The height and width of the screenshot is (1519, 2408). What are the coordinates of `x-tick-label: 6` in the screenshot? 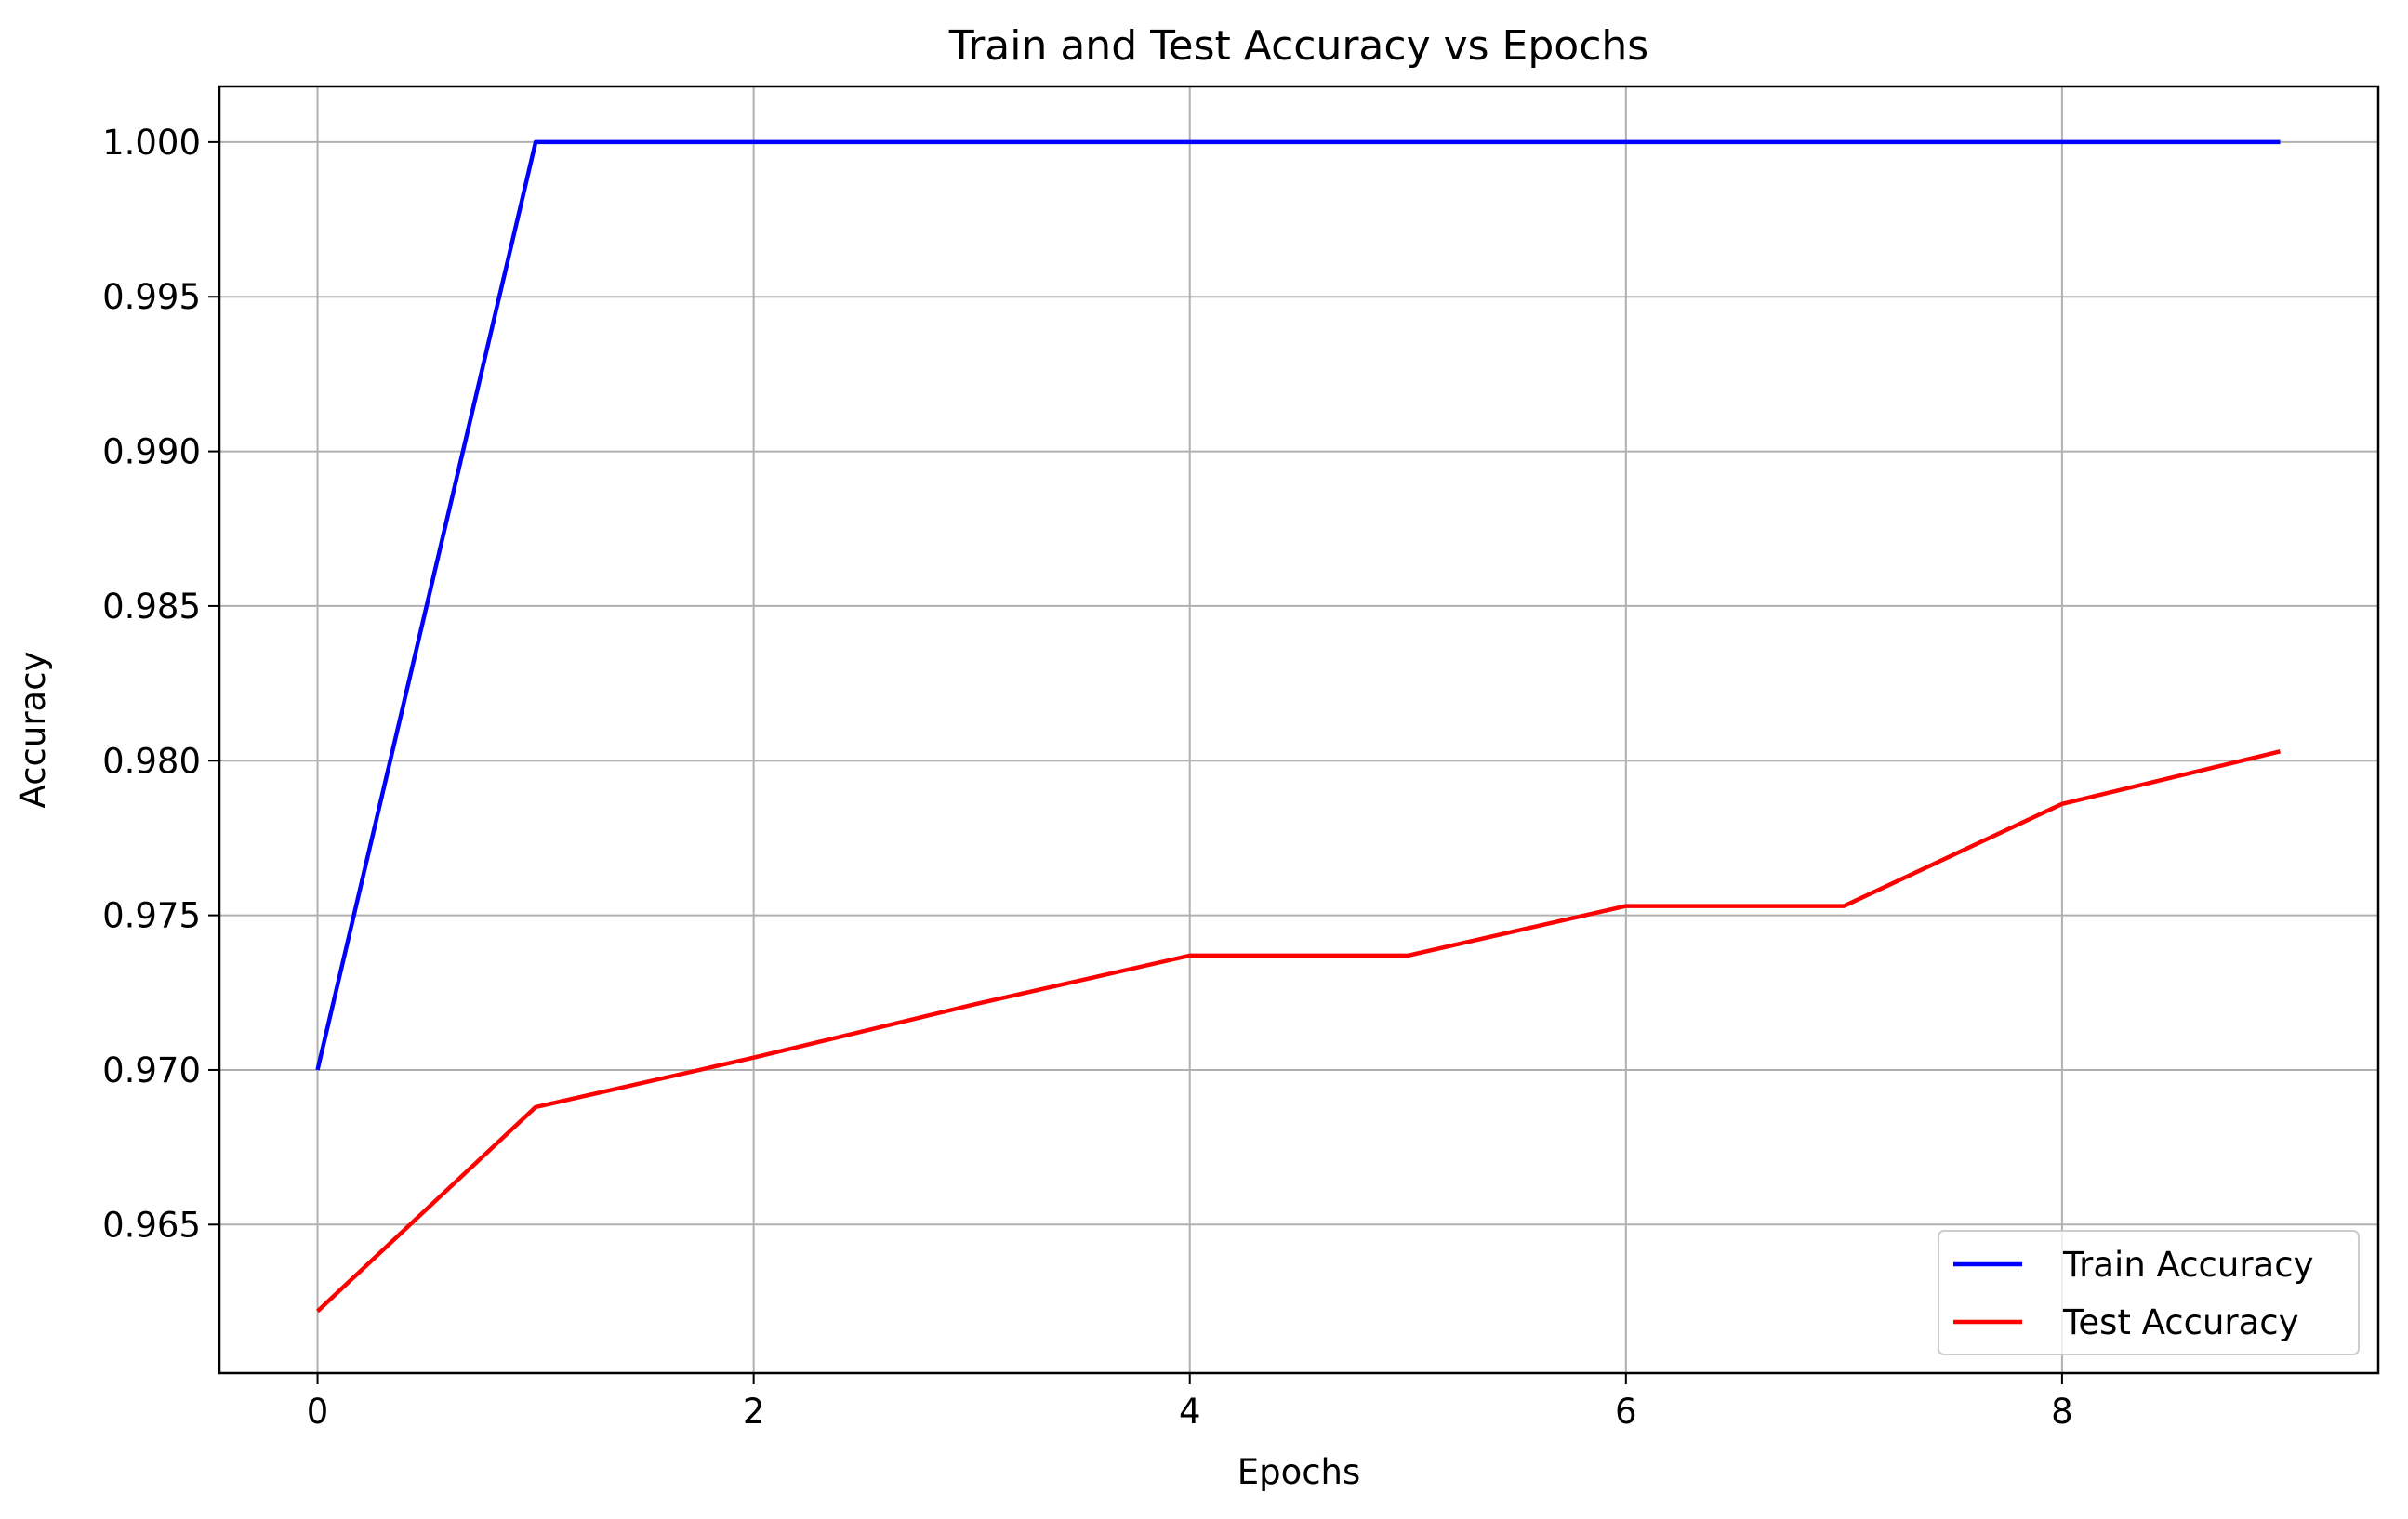 It's located at (1626, 1412).